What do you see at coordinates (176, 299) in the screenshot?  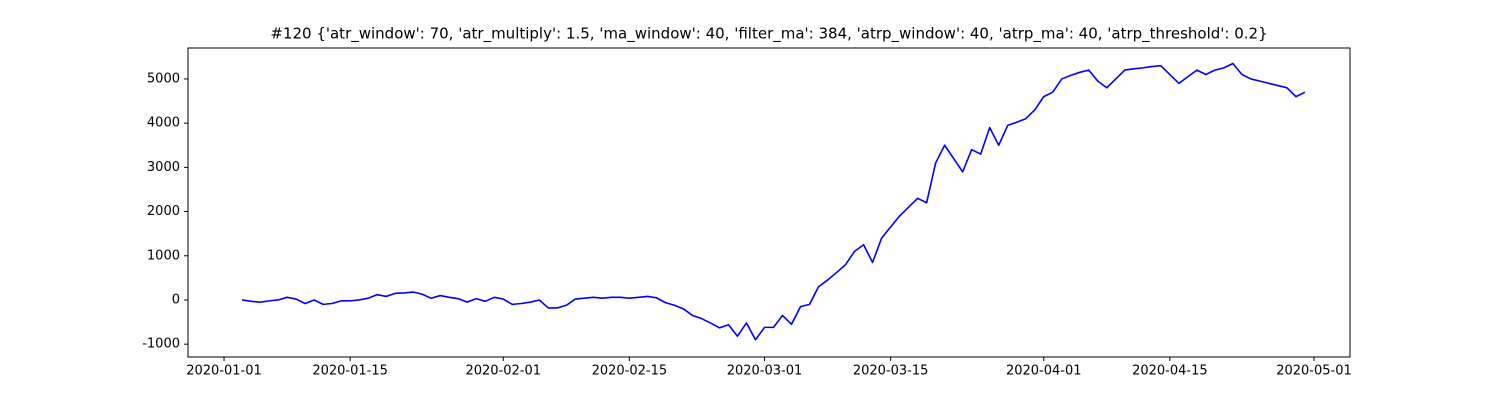 I see `y-tick-label: 0` at bounding box center [176, 299].